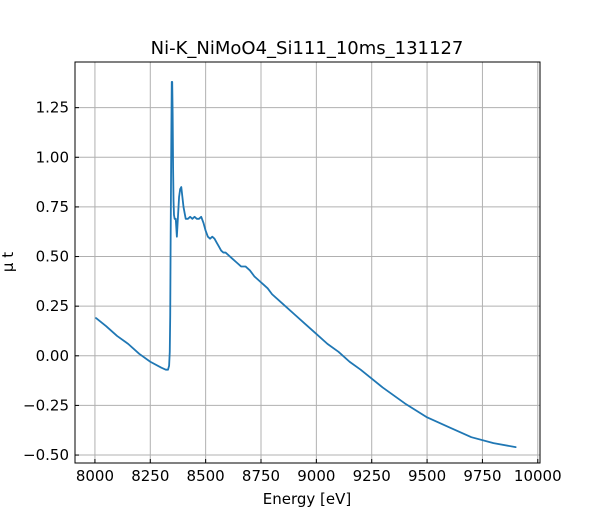  What do you see at coordinates (427, 476) in the screenshot?
I see `x-tick-label: 9500` at bounding box center [427, 476].